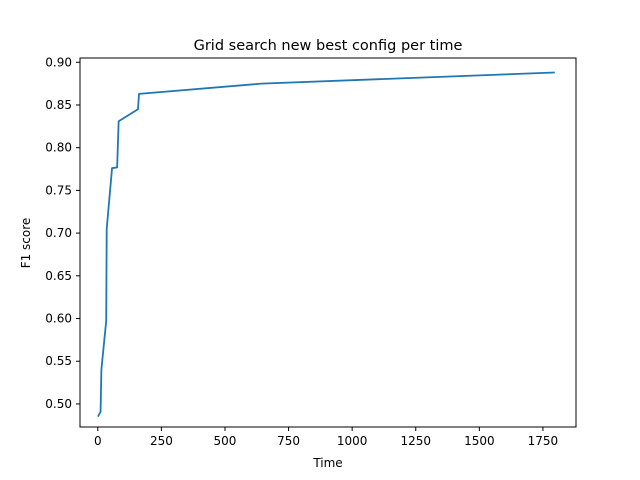 This screenshot has width=640, height=480. Describe the element at coordinates (58, 148) in the screenshot. I see `y-tick-label: 0.80` at that location.